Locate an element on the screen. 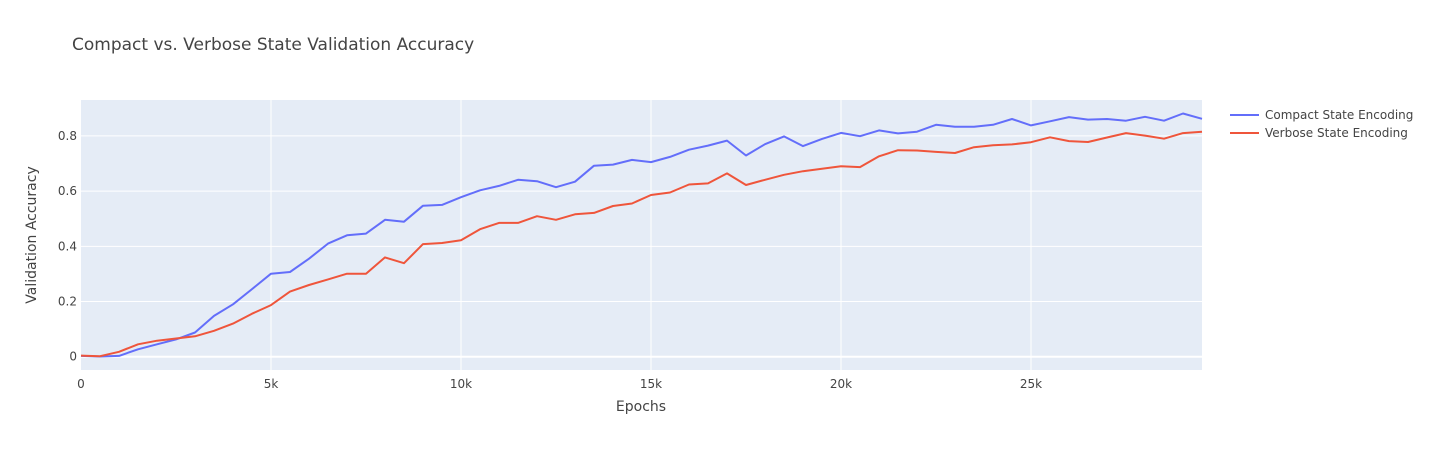 The width and height of the screenshot is (1429, 454). x-tick-label: 10k is located at coordinates (461, 384).